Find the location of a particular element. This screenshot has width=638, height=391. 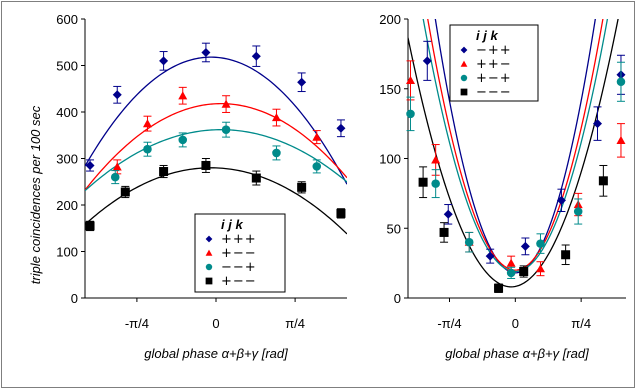

right-legend-label: −++ is located at coordinates (494, 50).